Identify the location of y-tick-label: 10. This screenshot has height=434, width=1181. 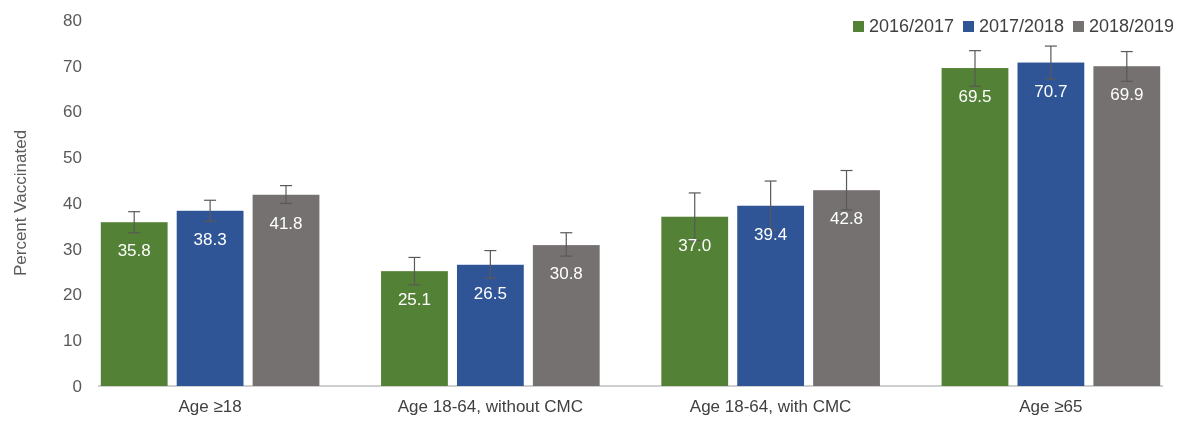
(72, 341).